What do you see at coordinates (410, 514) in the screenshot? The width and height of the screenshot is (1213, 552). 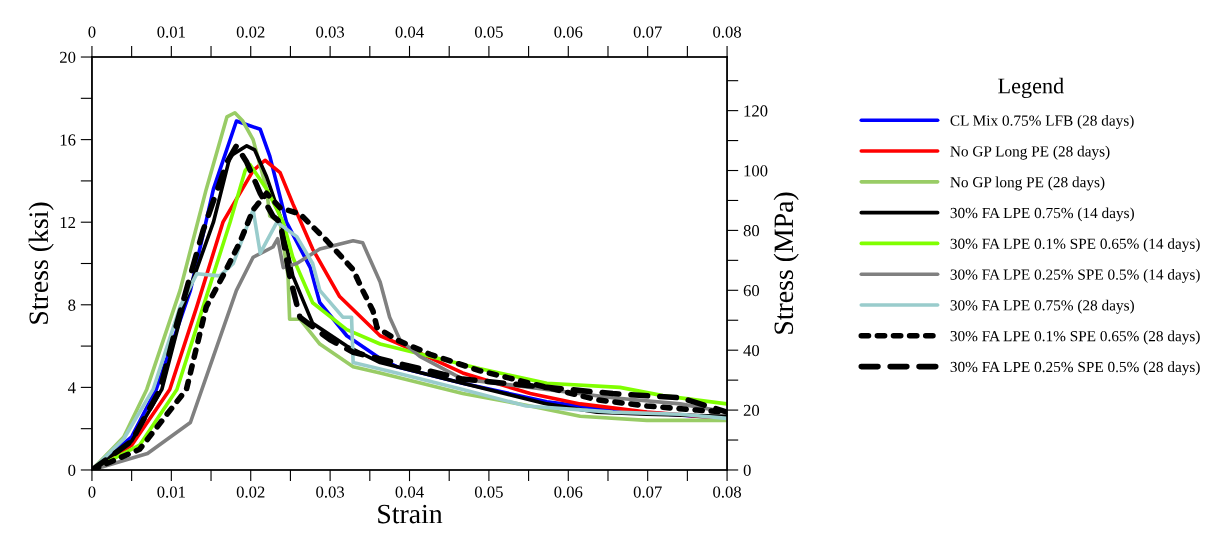 I see `x-axis-title: Strain` at bounding box center [410, 514].